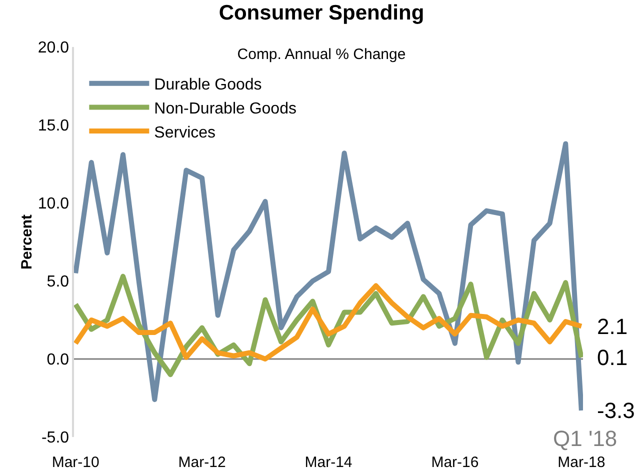 The width and height of the screenshot is (643, 476). Describe the element at coordinates (55, 438) in the screenshot. I see `y-tick-label: -5.0` at that location.